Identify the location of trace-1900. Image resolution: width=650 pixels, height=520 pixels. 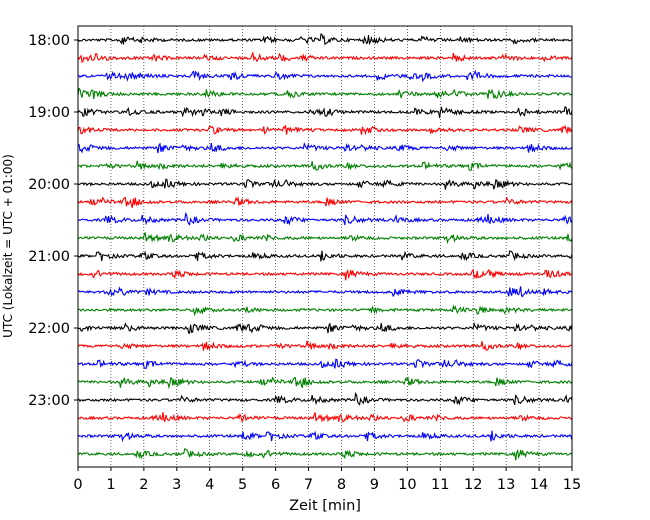
(325, 111).